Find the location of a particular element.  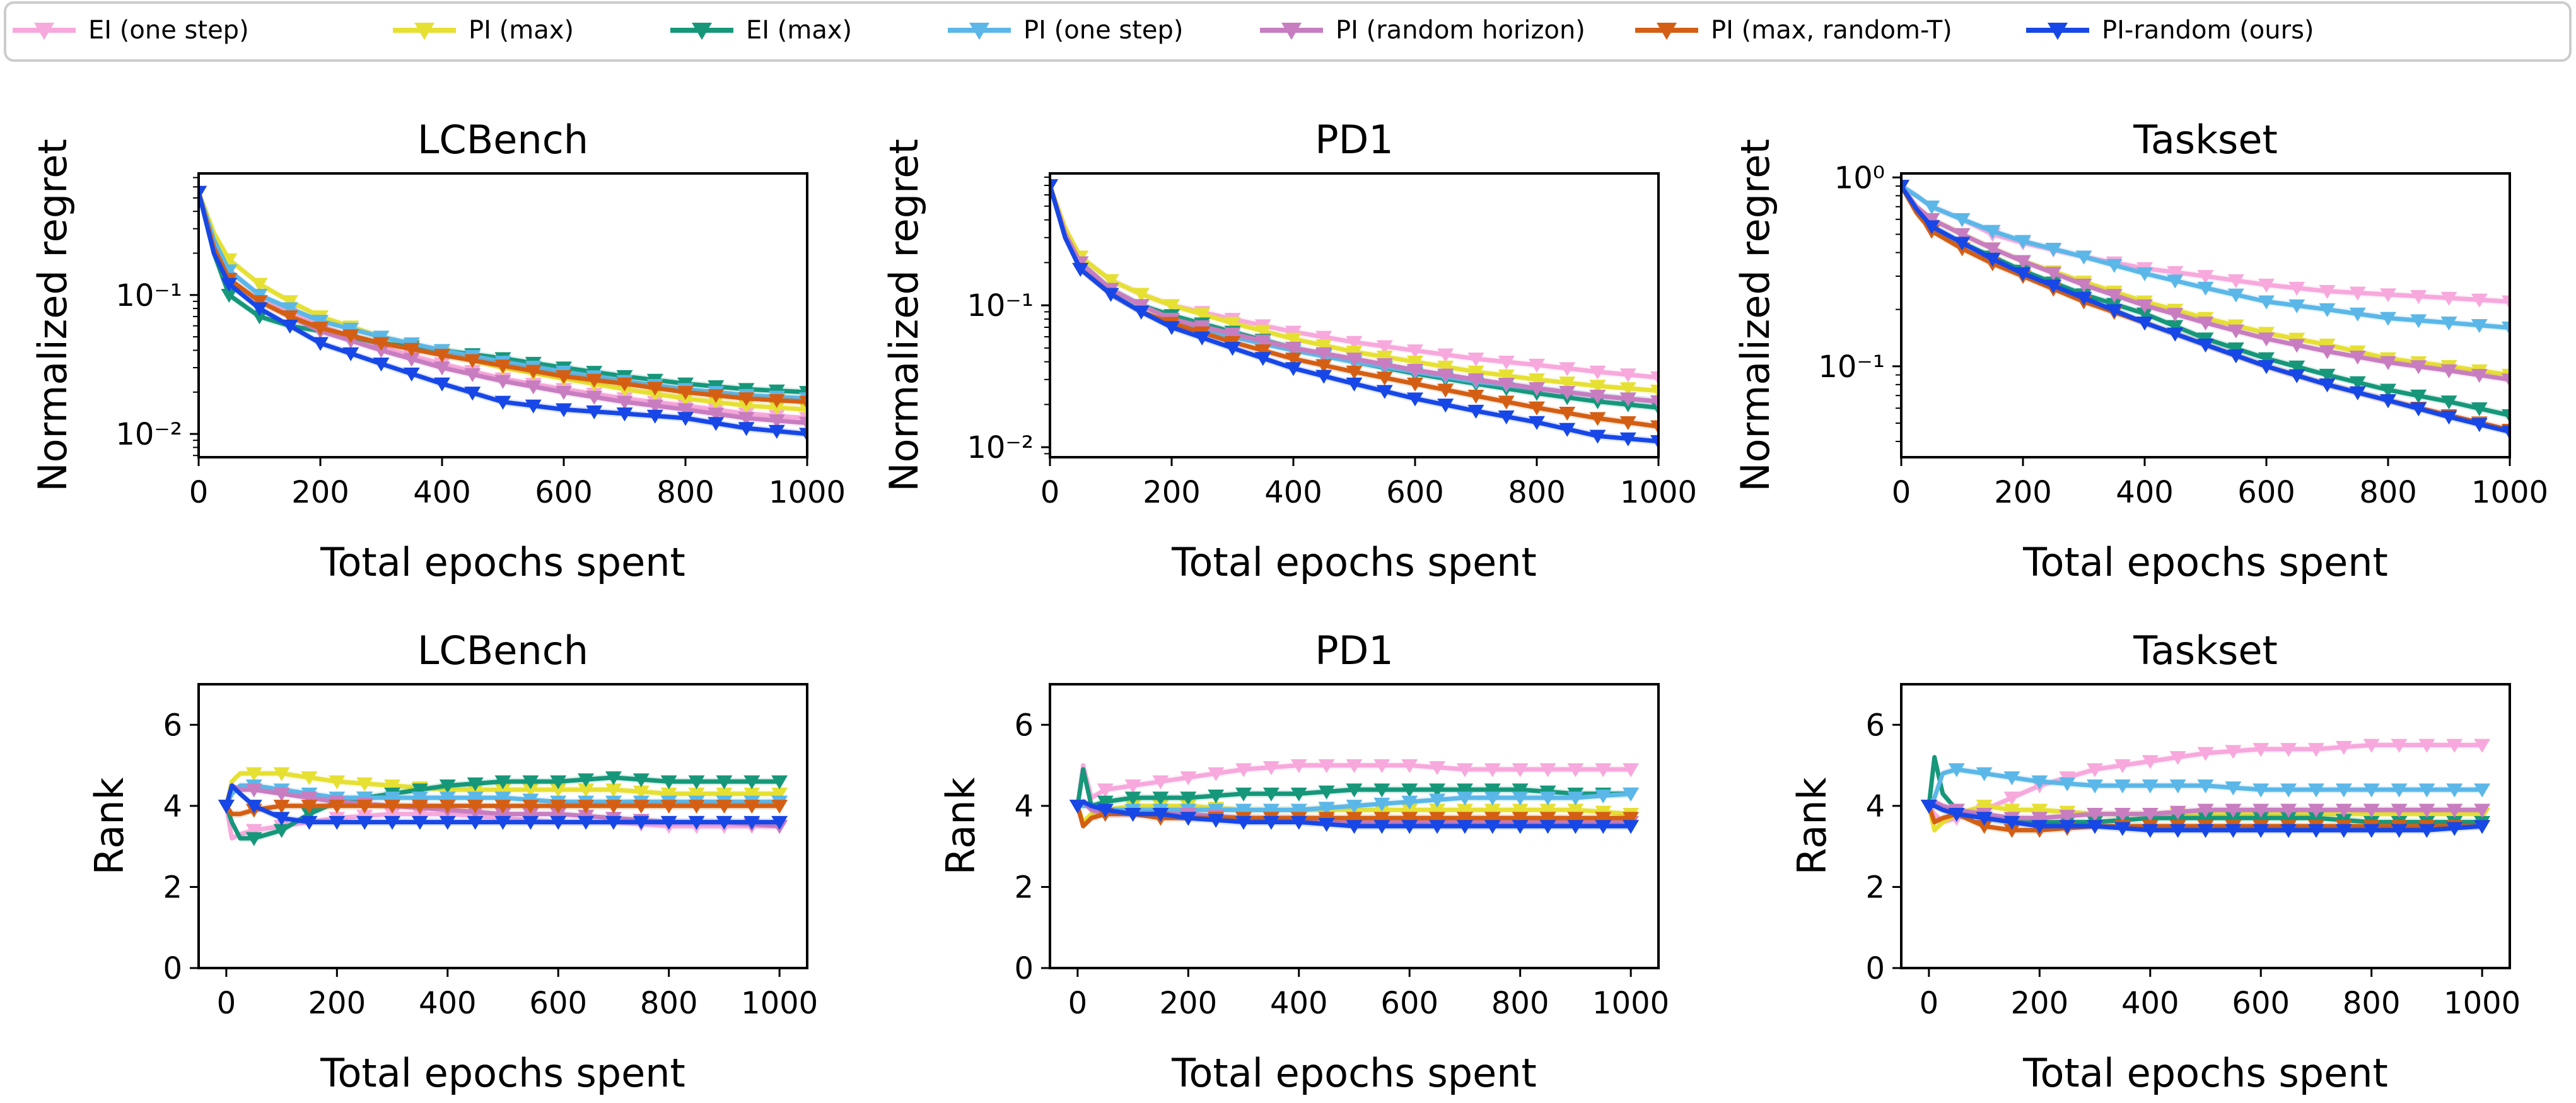

x-tick-label: 600 is located at coordinates (1415, 493).